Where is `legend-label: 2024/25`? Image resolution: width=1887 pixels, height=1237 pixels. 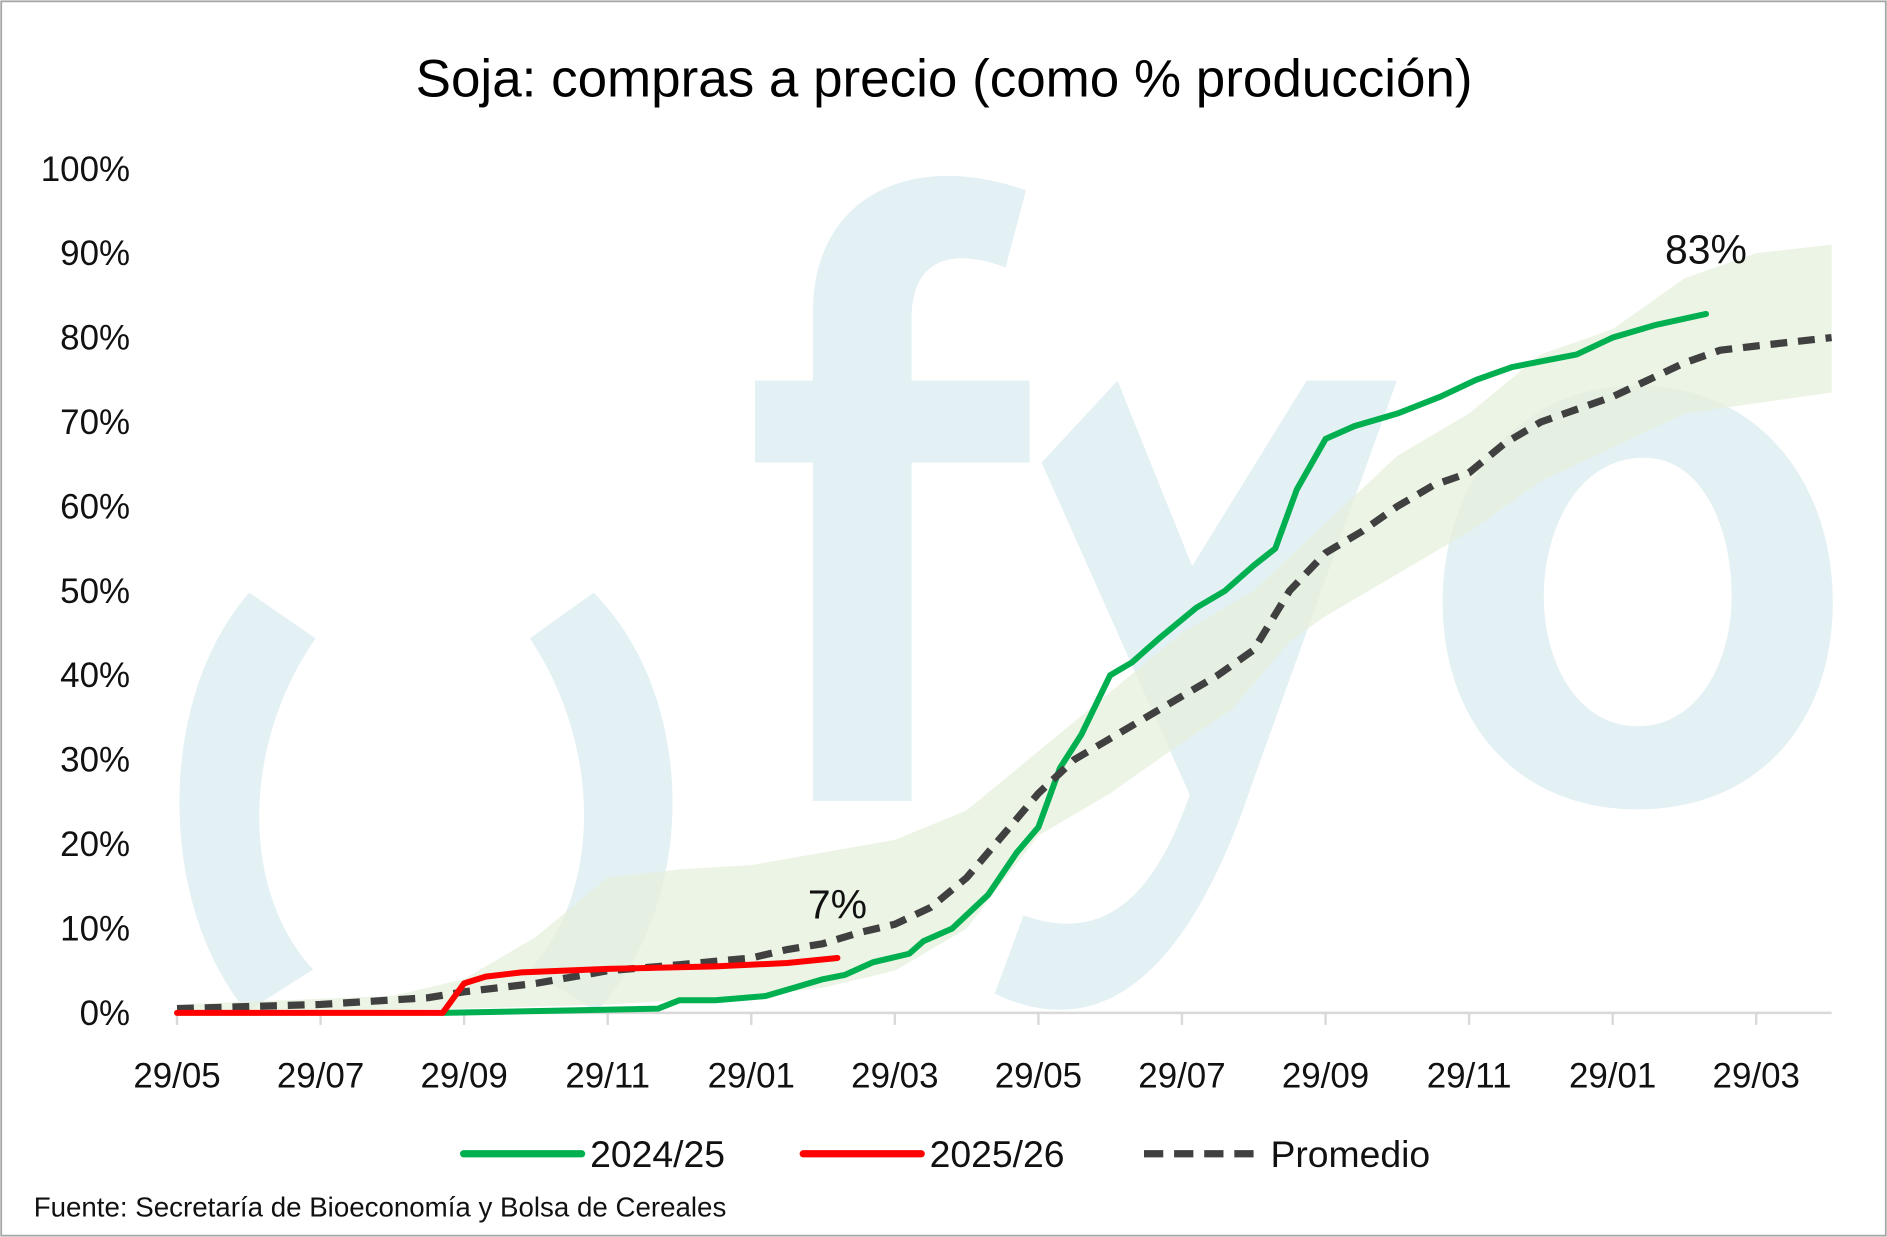
legend-label: 2024/25 is located at coordinates (657, 1154).